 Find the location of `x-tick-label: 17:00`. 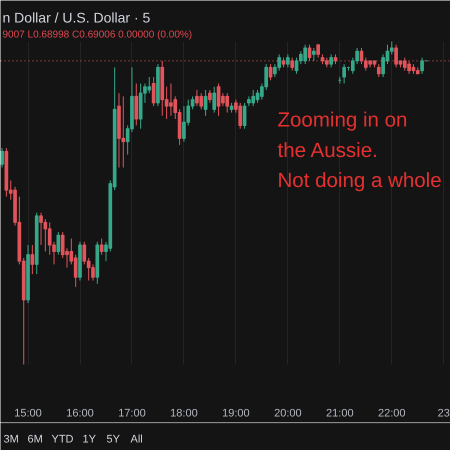

x-tick-label: 17:00 is located at coordinates (132, 414).